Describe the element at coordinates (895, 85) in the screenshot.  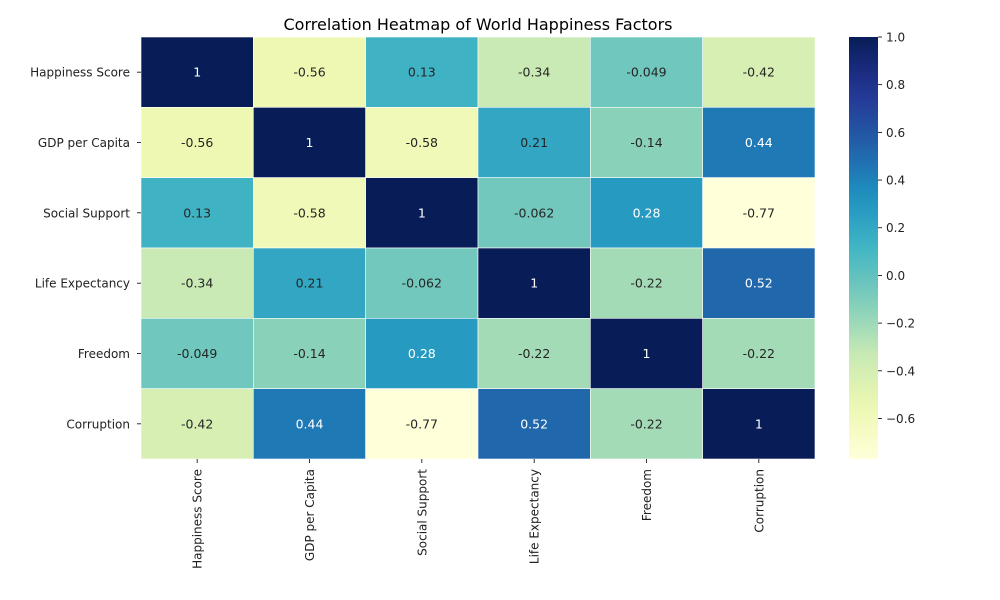
I see `colorbar-tick-label: 0.8` at that location.